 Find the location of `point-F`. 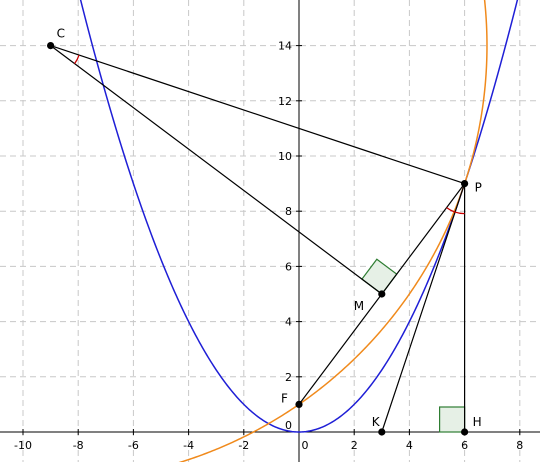

point-F is located at coordinates (299, 404).